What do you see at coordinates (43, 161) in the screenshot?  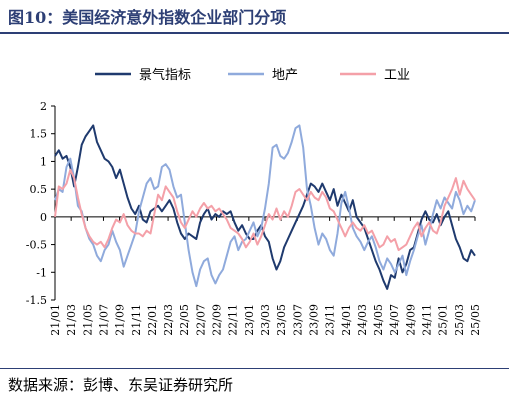 I see `y-tick-label: 1` at bounding box center [43, 161].